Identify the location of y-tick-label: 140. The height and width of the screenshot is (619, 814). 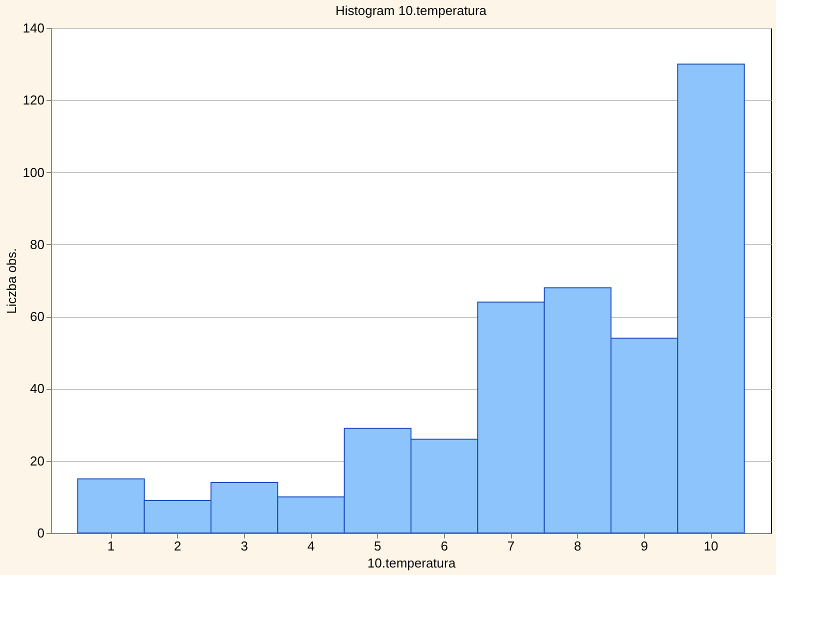
(33, 28).